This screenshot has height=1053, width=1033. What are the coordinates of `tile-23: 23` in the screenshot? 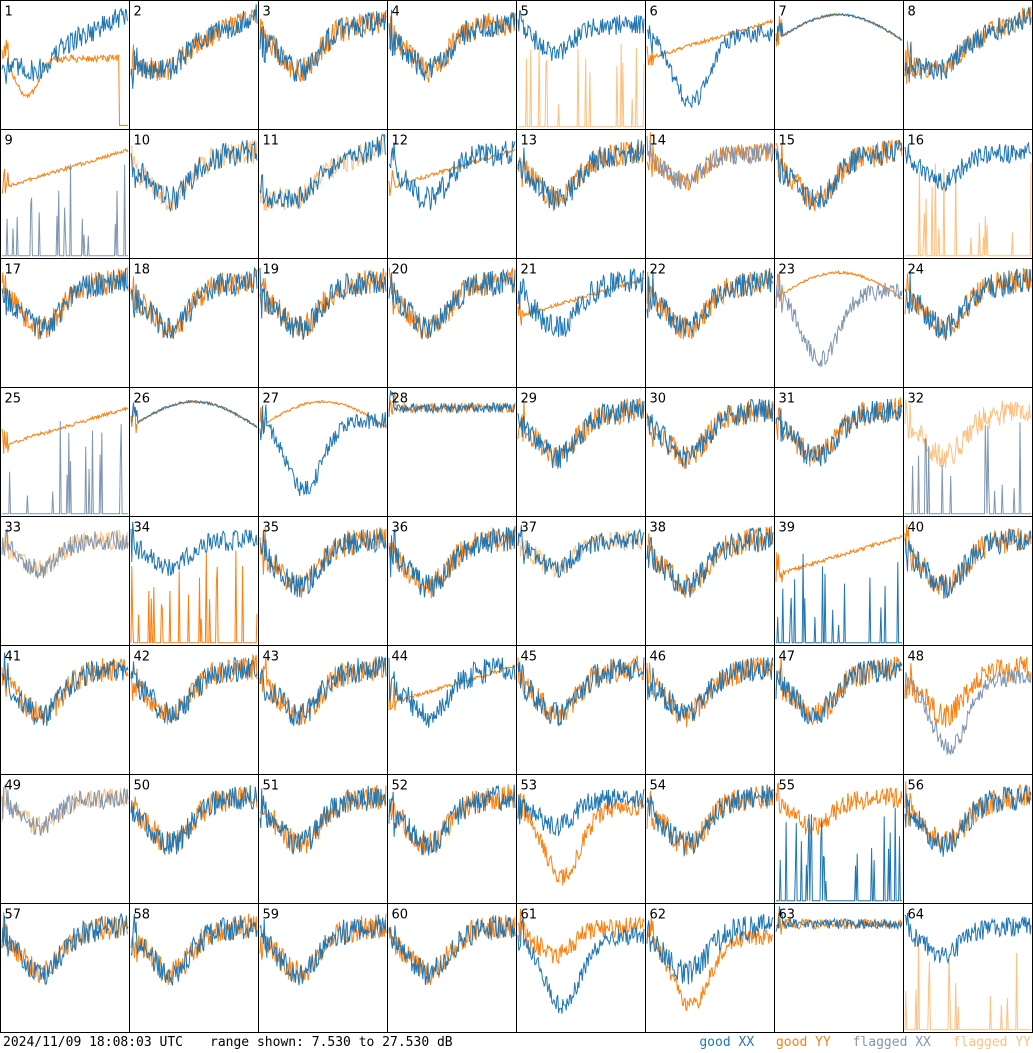 It's located at (839, 323).